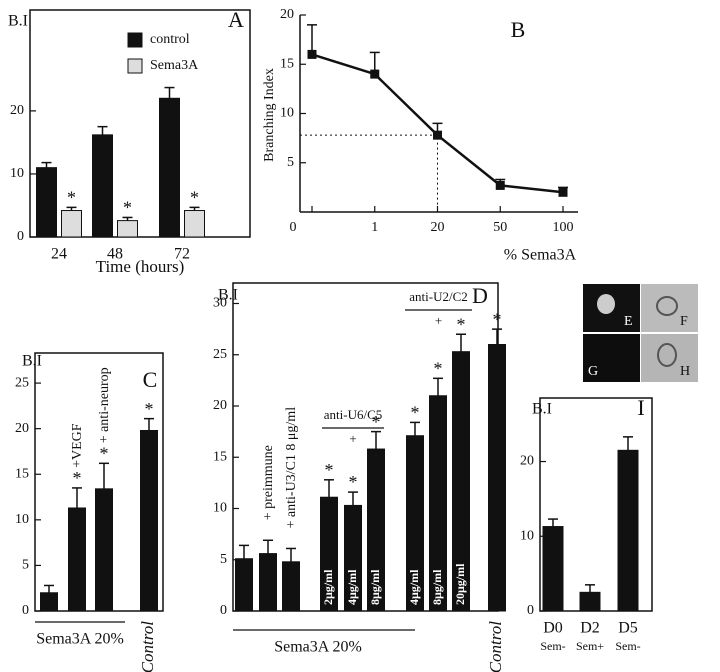 This screenshot has height=672, width=720. I want to click on x-tick-label: 20, so click(438, 227).